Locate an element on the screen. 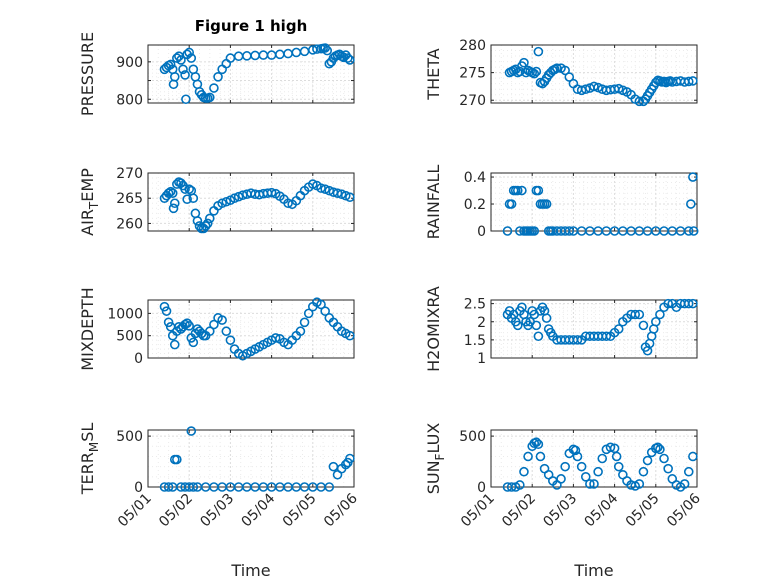 Image resolution: width=778 pixels, height=583 pixels. y-tick-label: 500 is located at coordinates (472, 437).